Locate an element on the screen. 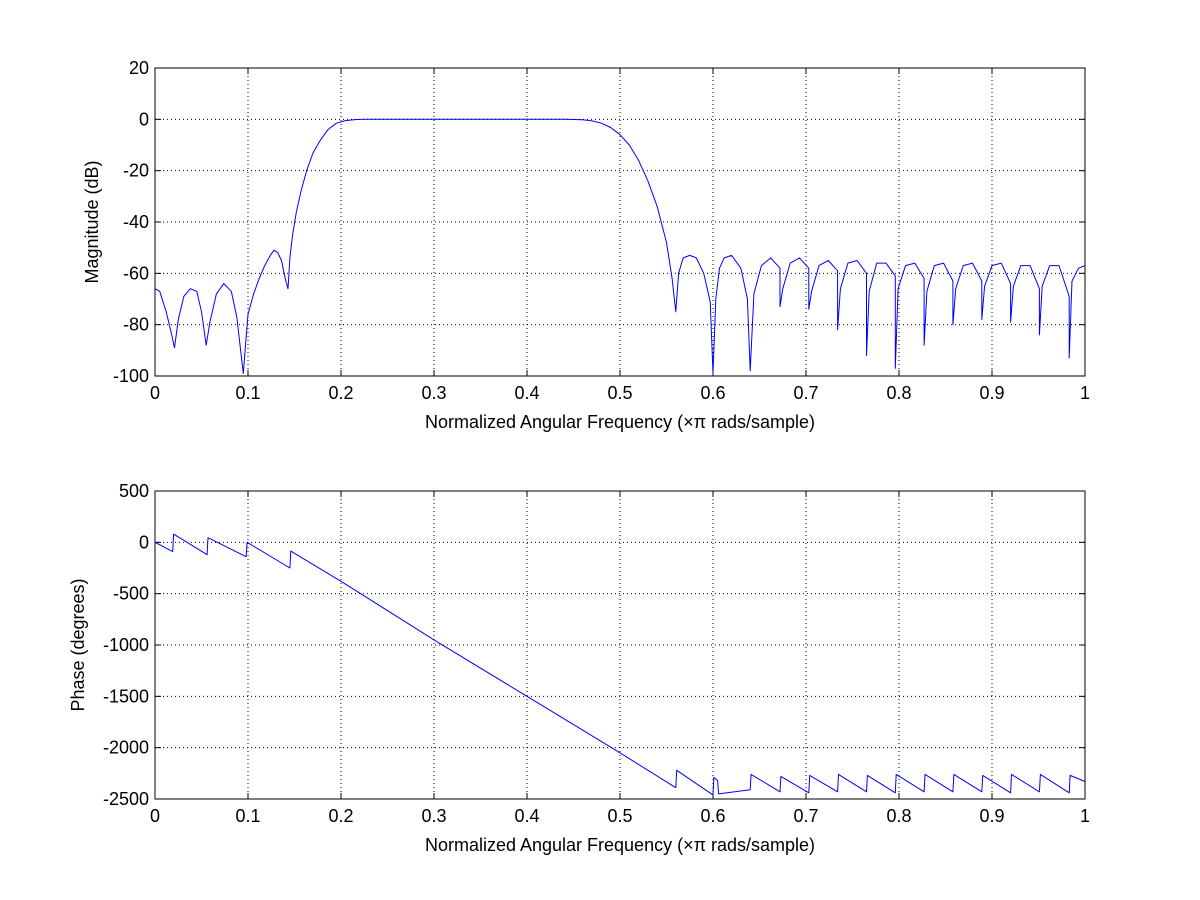 The width and height of the screenshot is (1200, 900). phase-x-tick-label: 0.9 is located at coordinates (991, 816).